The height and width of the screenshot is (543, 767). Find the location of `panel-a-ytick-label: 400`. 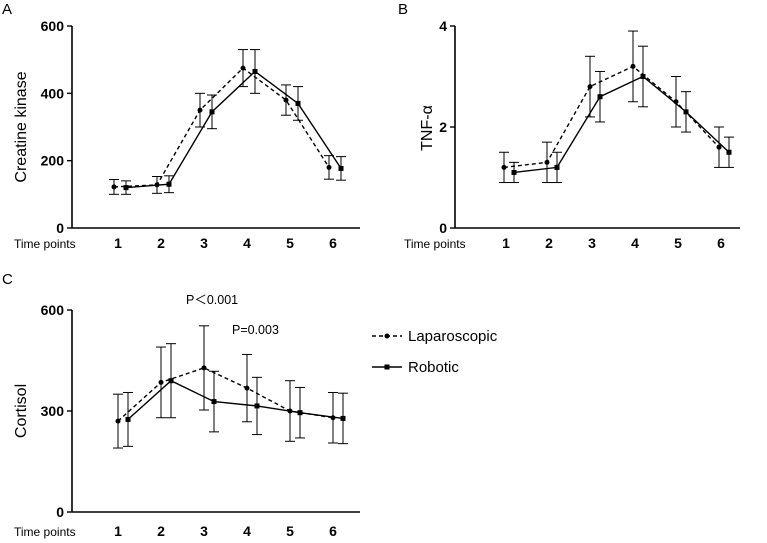

panel-a-ytick-label: 400 is located at coordinates (53, 93).